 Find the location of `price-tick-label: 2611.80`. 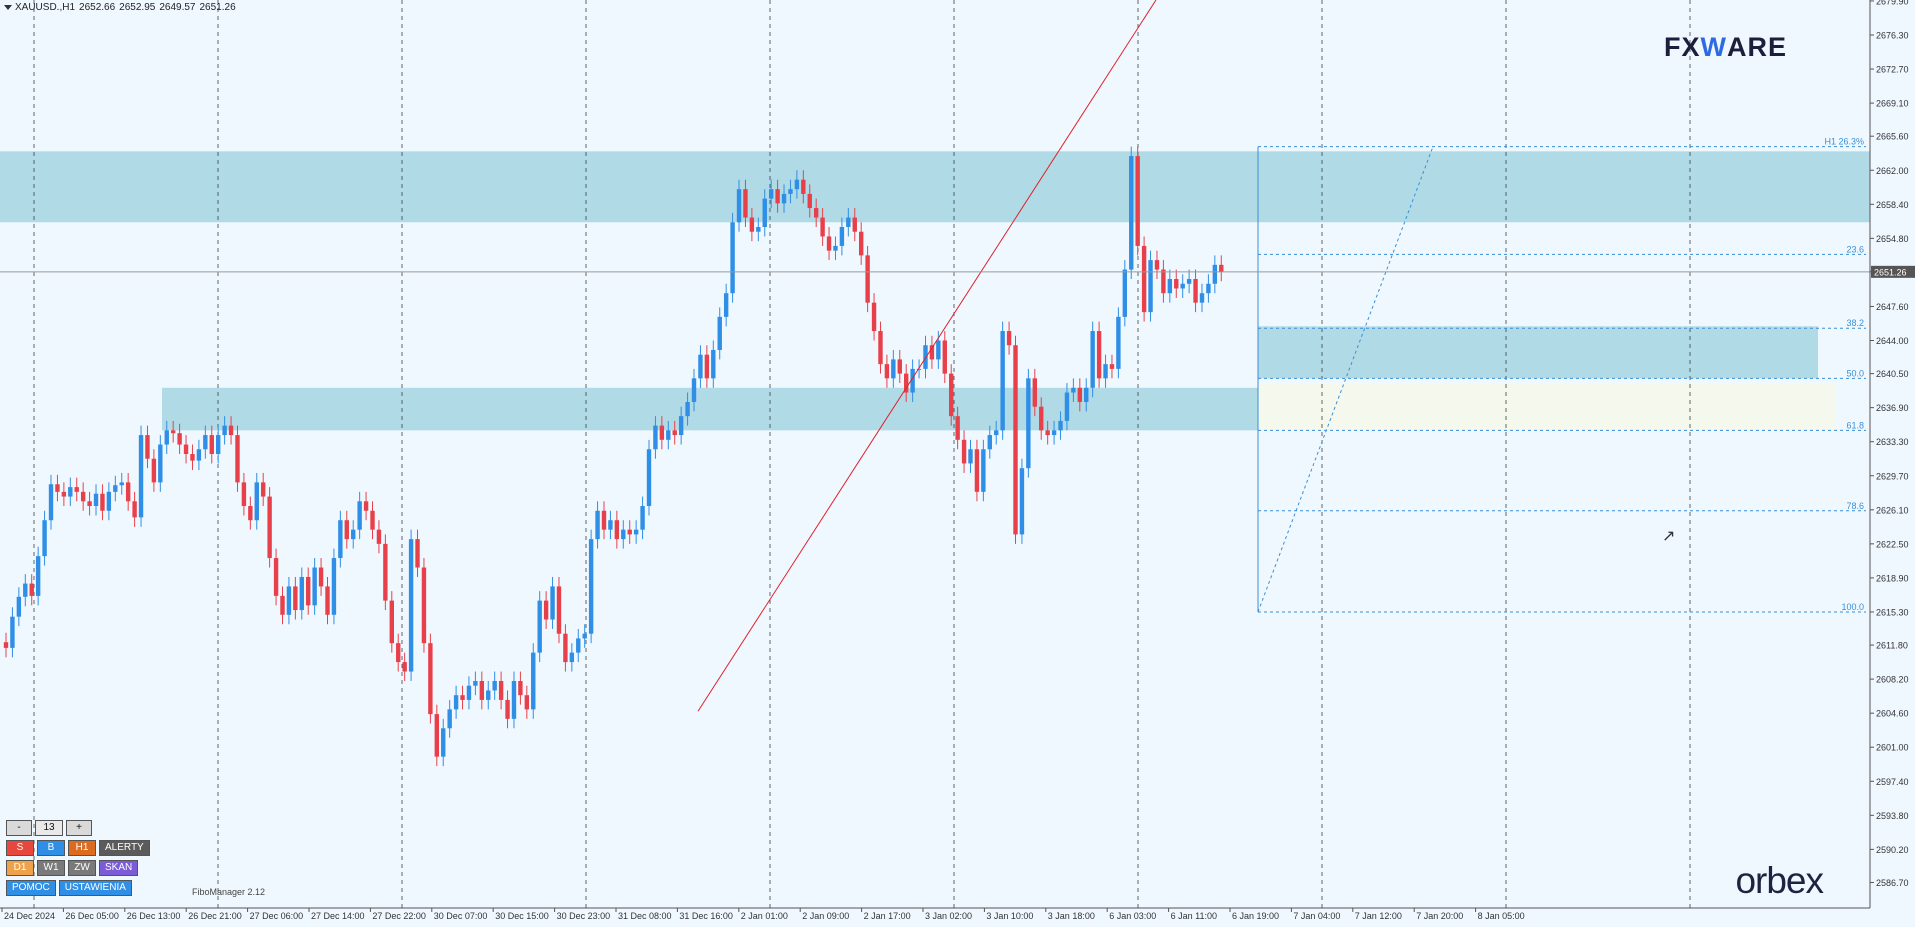

price-tick-label: 2611.80 is located at coordinates (1892, 646).